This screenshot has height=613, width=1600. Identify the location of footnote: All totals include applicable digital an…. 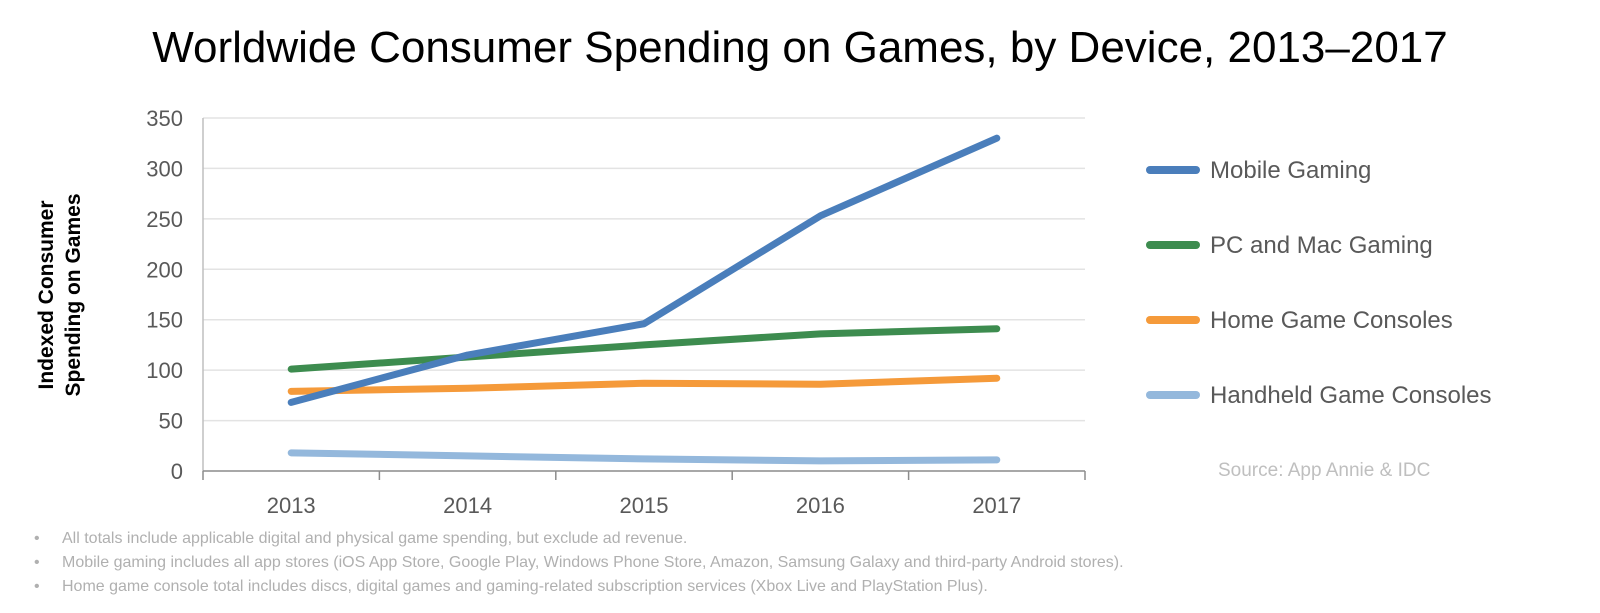
(374, 538).